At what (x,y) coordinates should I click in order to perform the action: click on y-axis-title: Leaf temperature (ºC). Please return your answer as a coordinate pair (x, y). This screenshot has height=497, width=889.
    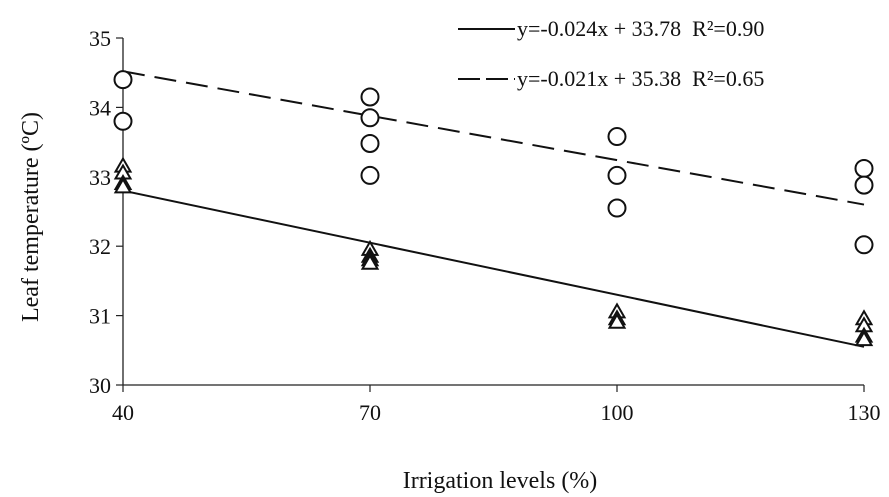
    Looking at the image, I should click on (31, 217).